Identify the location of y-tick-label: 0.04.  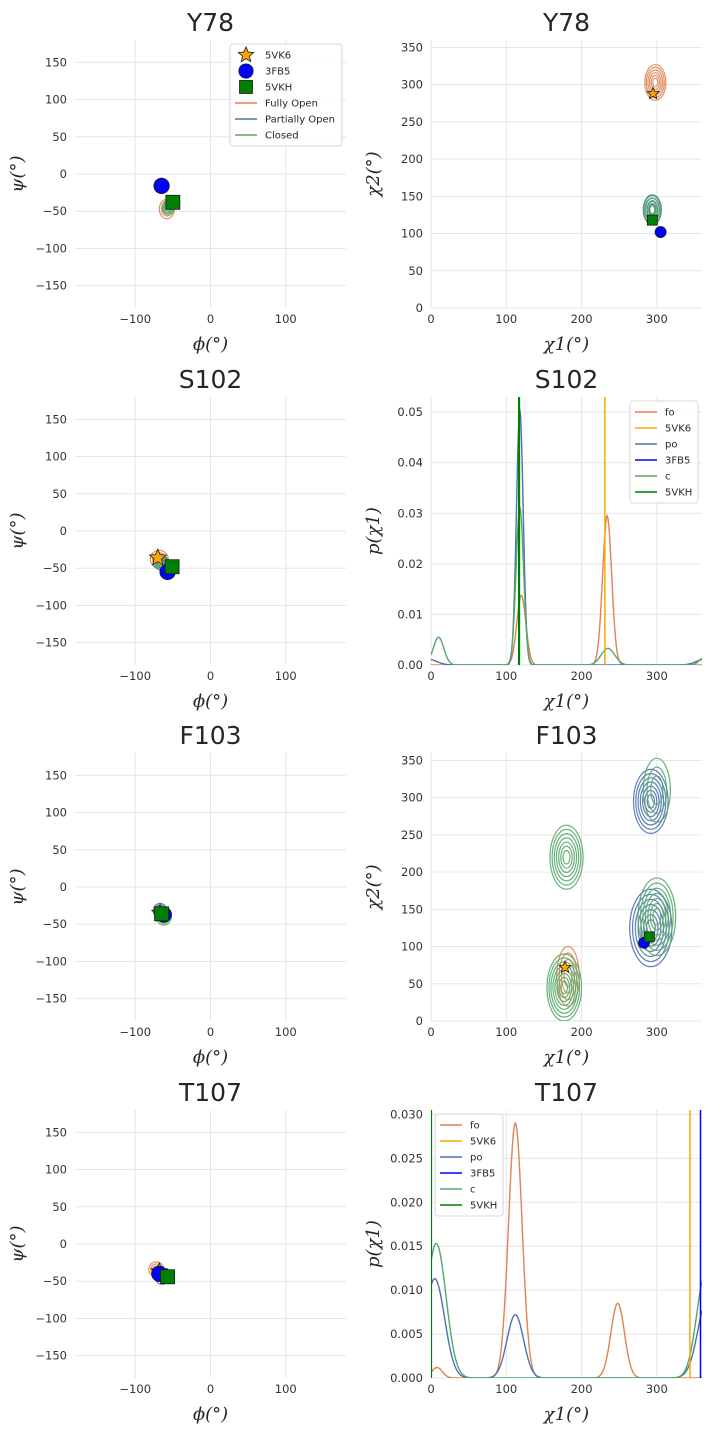
(410, 463).